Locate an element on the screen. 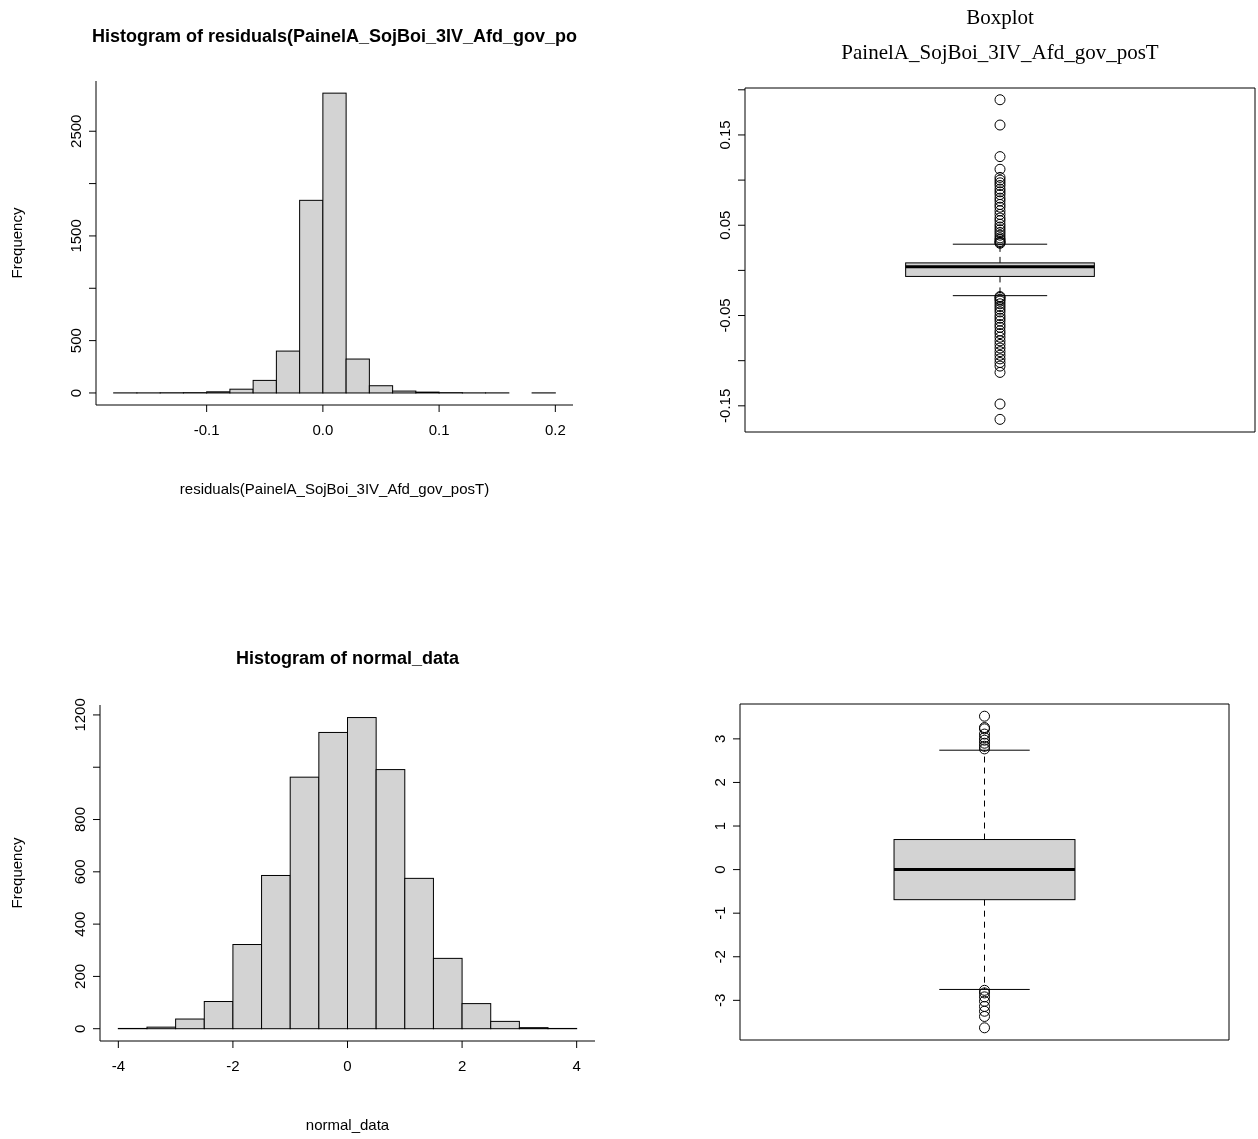 Image resolution: width=1258 pixels, height=1139 pixels. y-tick-label: 1 is located at coordinates (719, 826).